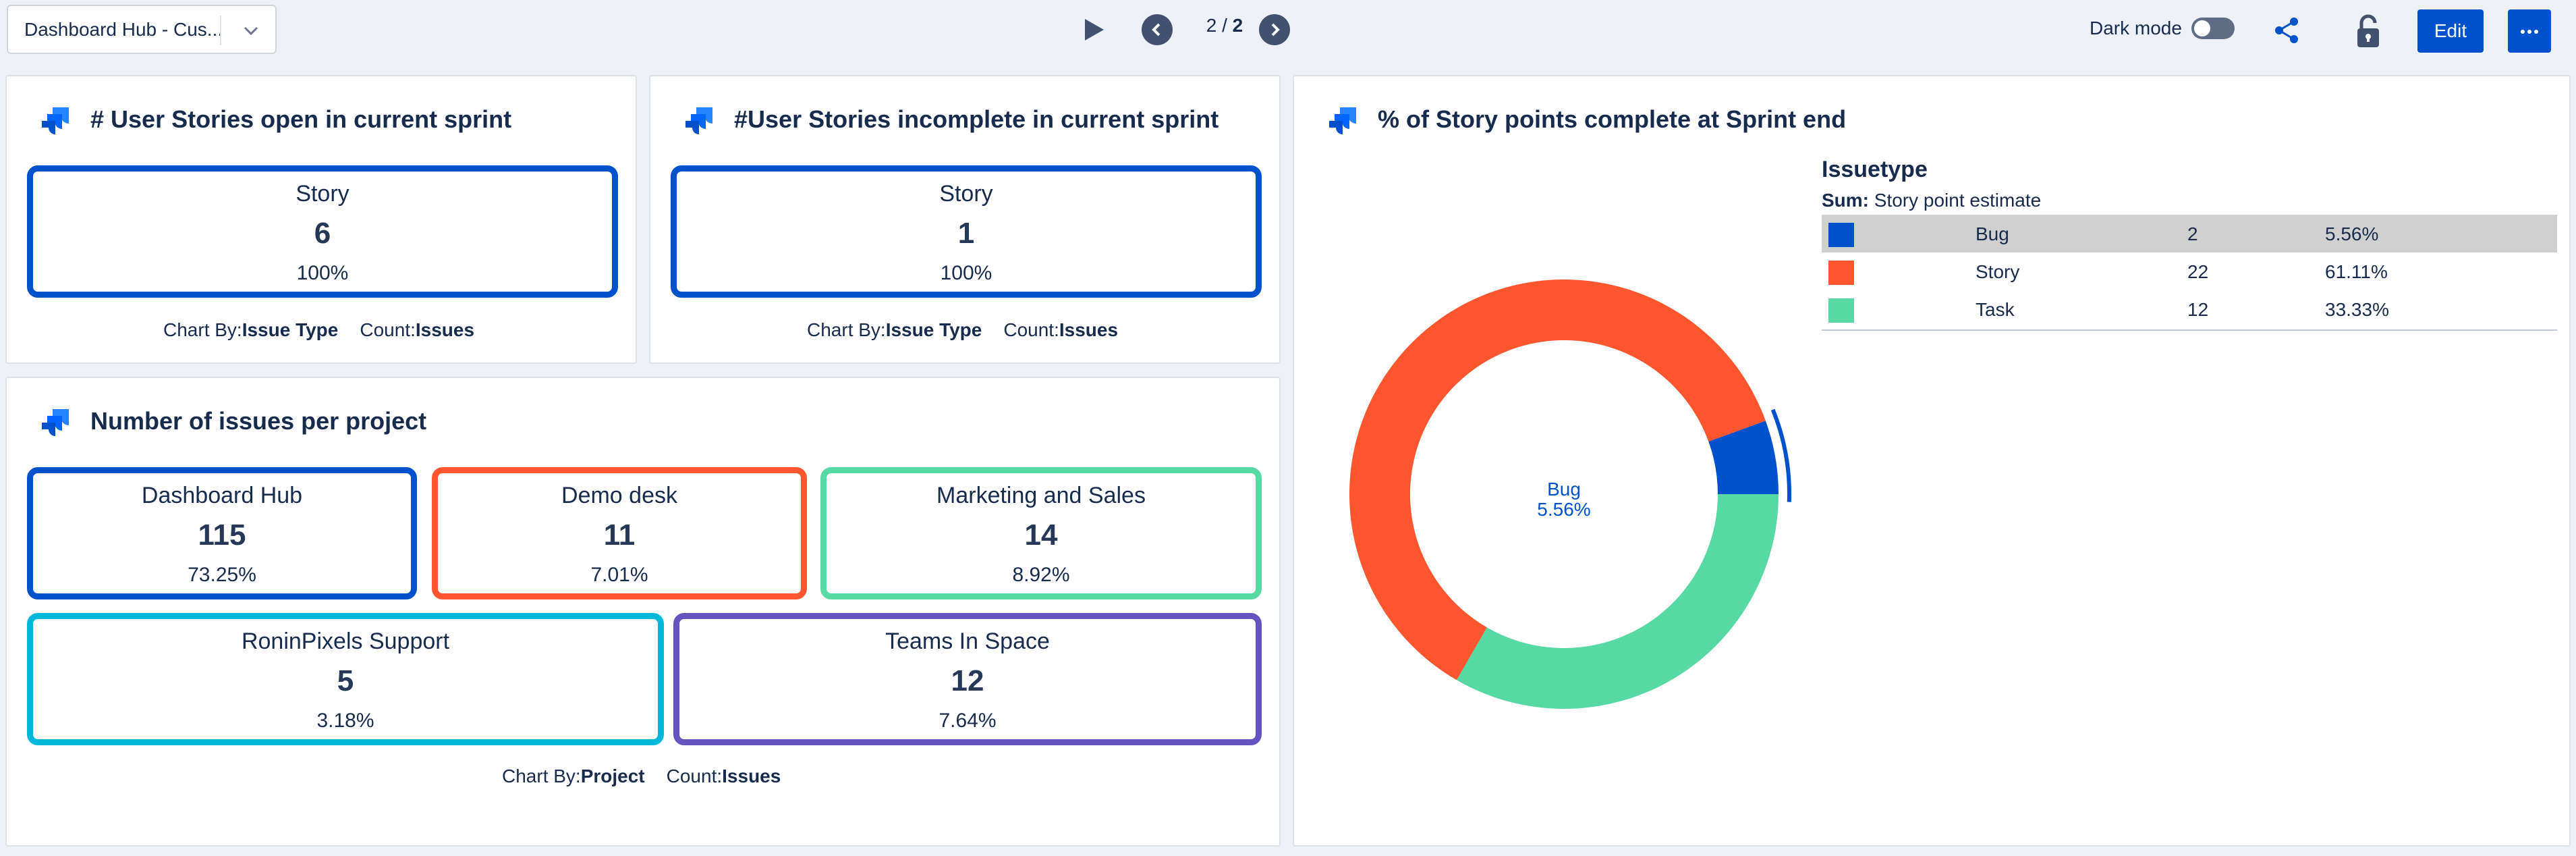 Image resolution: width=2576 pixels, height=856 pixels. What do you see at coordinates (2189, 233) in the screenshot?
I see `legend-row-bug: Bug 2 5.56%` at bounding box center [2189, 233].